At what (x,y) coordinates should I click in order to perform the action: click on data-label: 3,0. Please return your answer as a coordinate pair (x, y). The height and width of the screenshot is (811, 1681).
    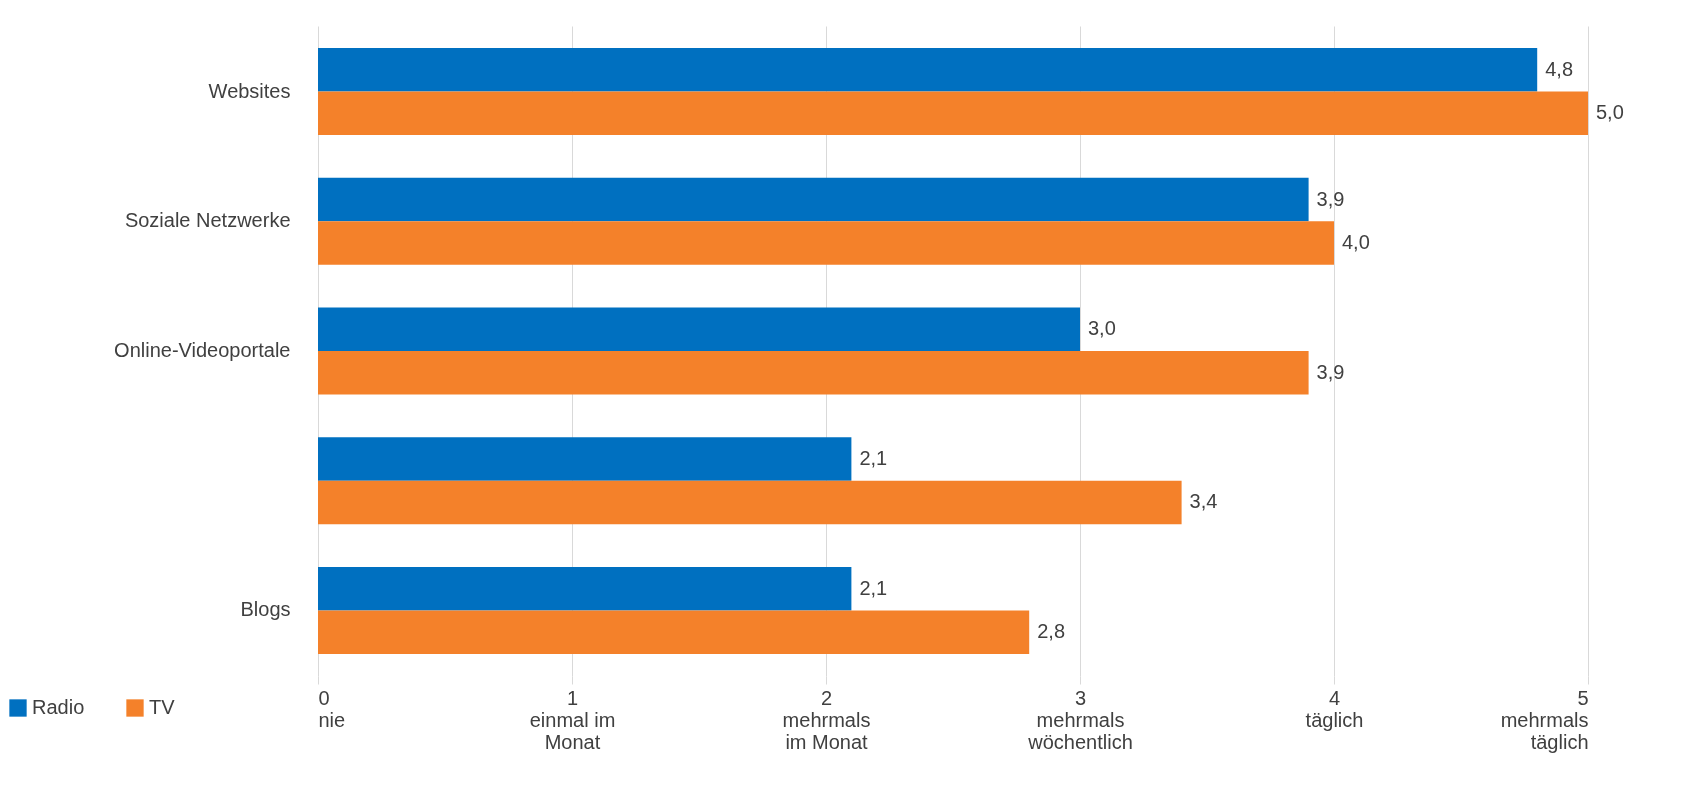
    Looking at the image, I should click on (1102, 328).